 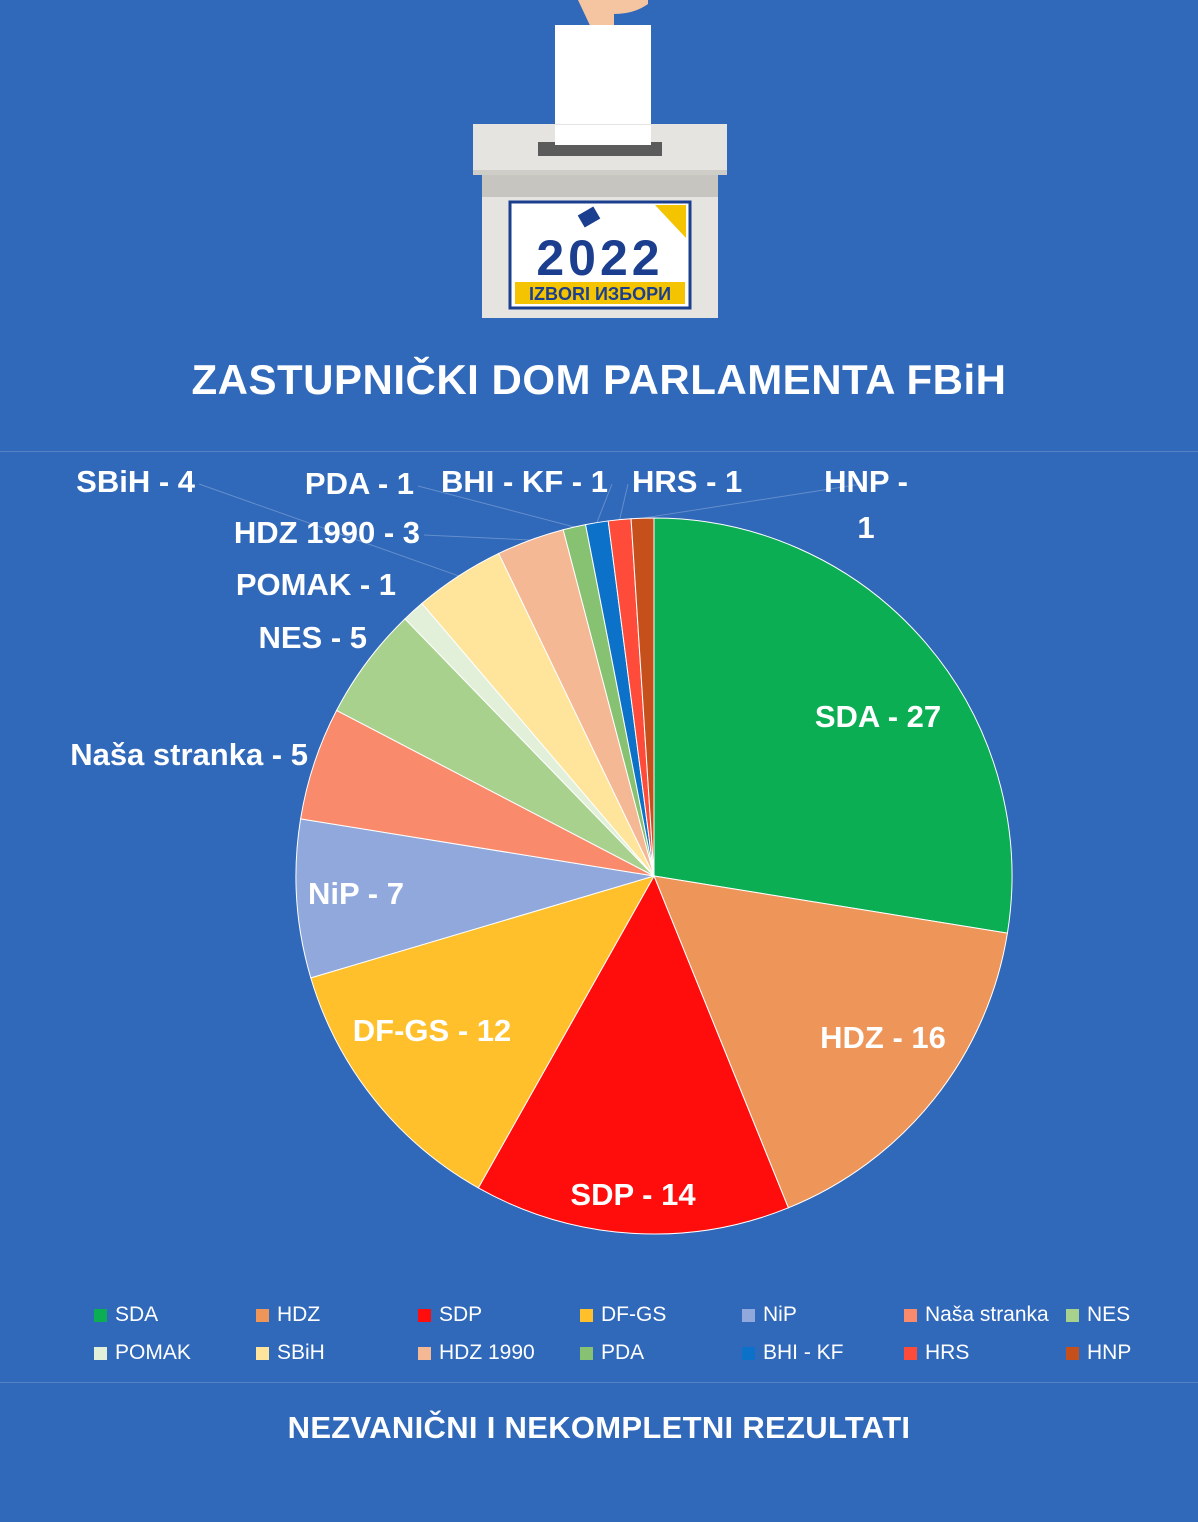 I want to click on legend-label: NiP, so click(x=780, y=1314).